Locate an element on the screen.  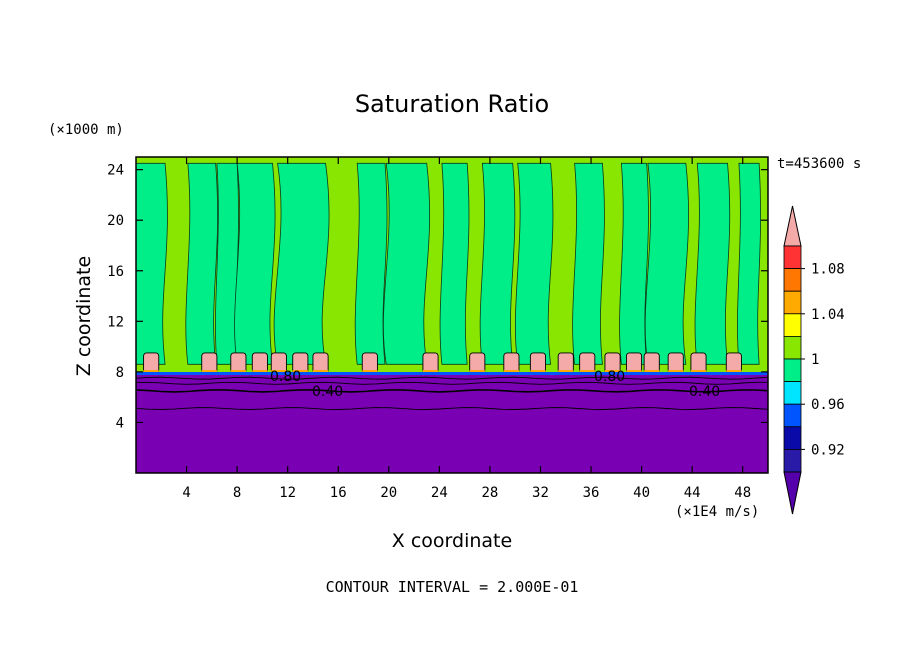
x-tick-label: 44 is located at coordinates (692, 493).